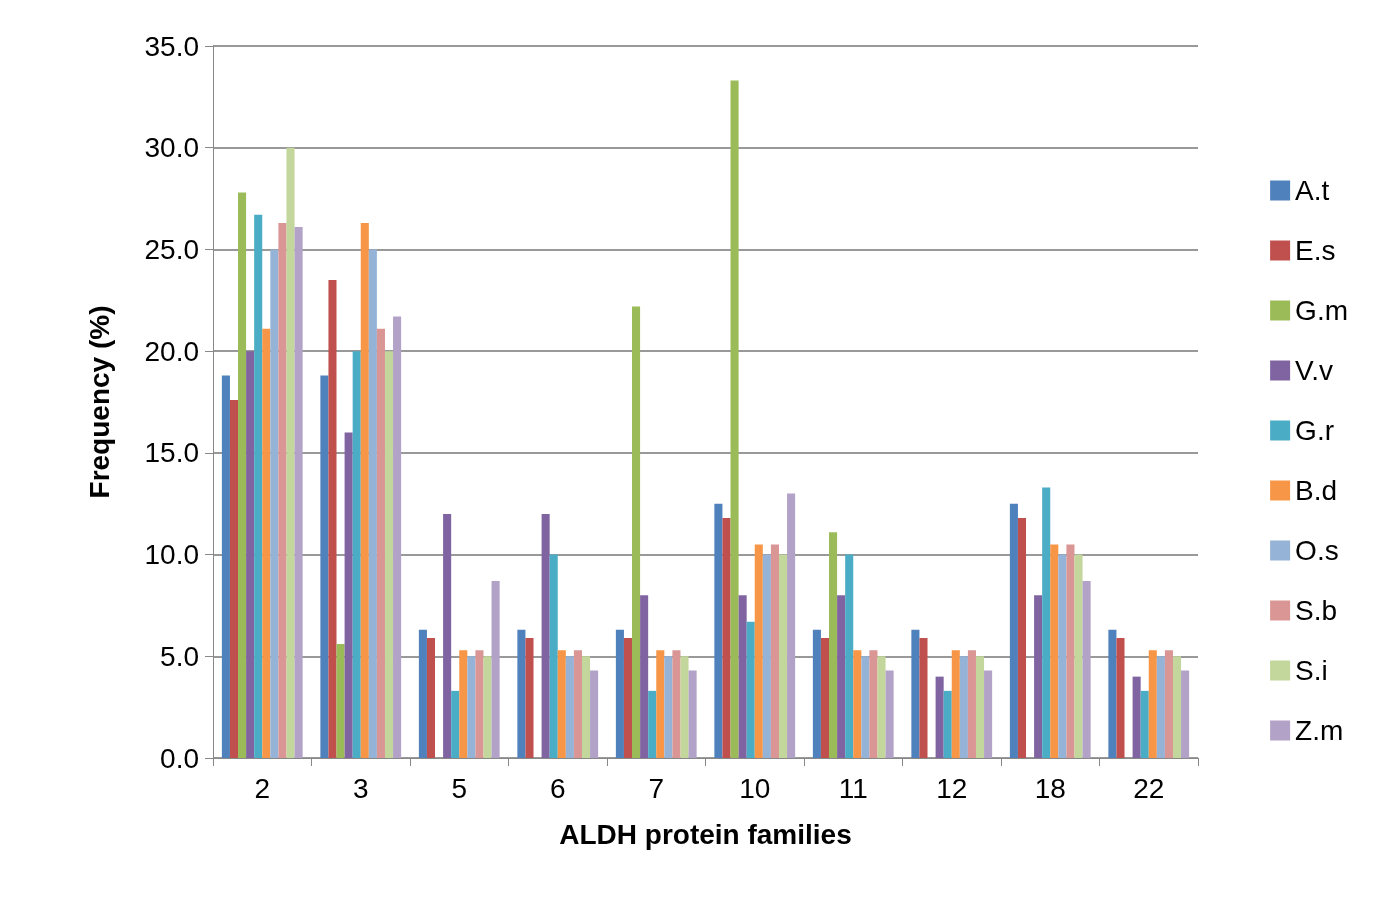 The height and width of the screenshot is (921, 1391). Describe the element at coordinates (1322, 310) in the screenshot. I see `legend-label: G.m` at that location.